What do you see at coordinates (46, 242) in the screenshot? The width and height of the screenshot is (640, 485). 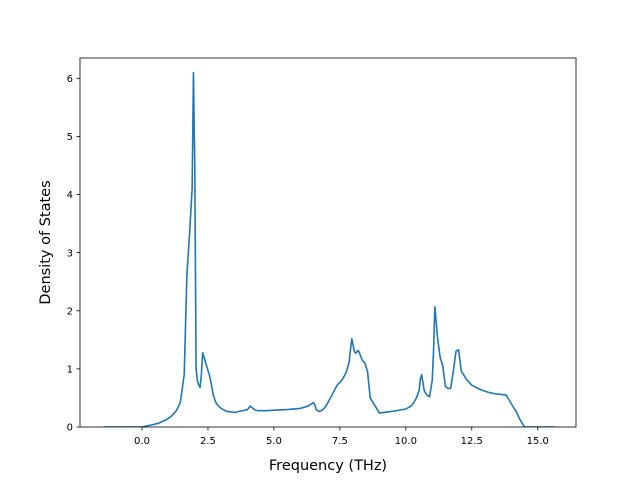 I see `y-axis-label: Density of States` at bounding box center [46, 242].